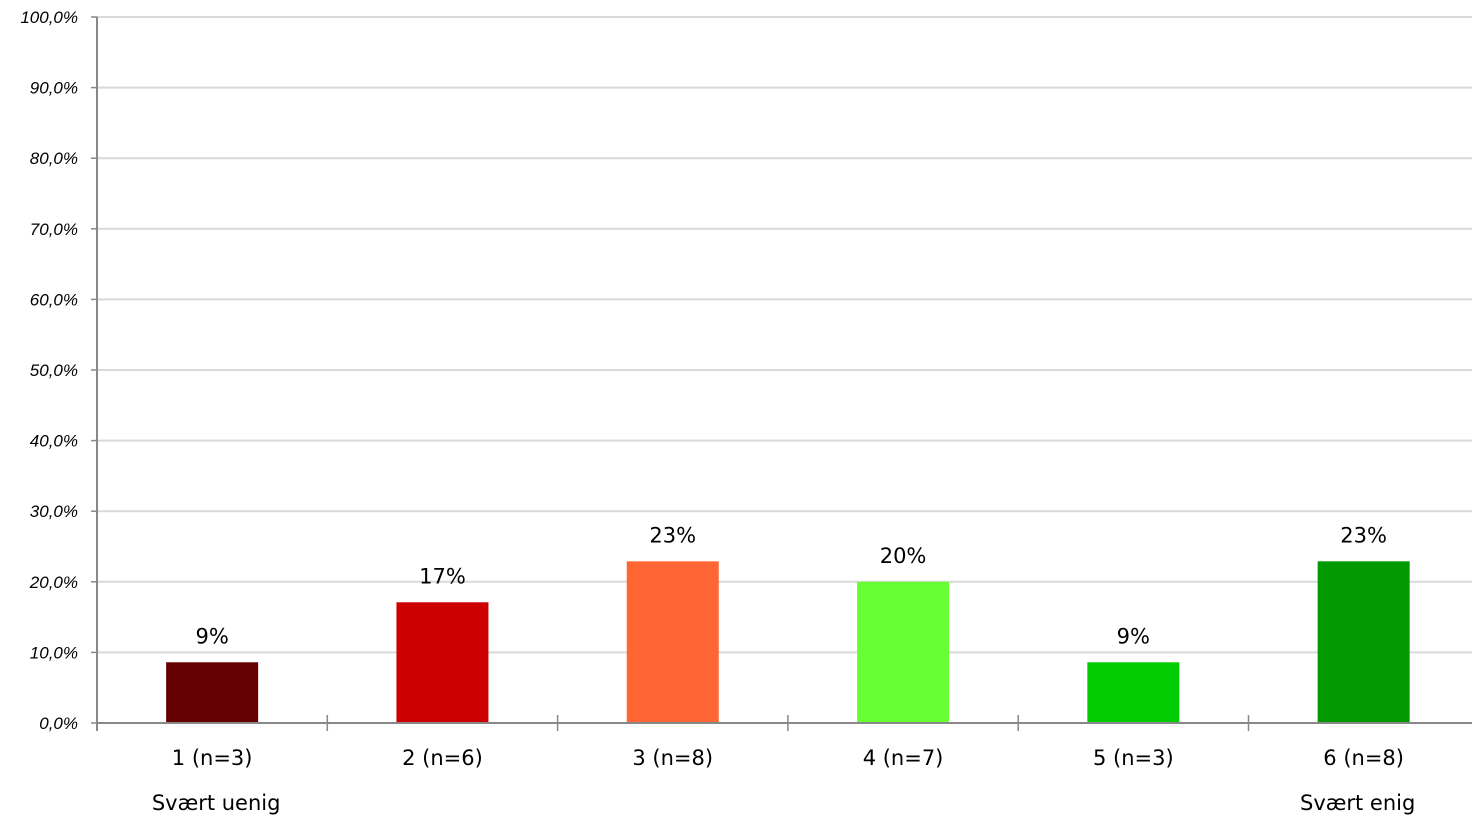  I want to click on x-tick-label: 5 (n=3), so click(1133, 758).